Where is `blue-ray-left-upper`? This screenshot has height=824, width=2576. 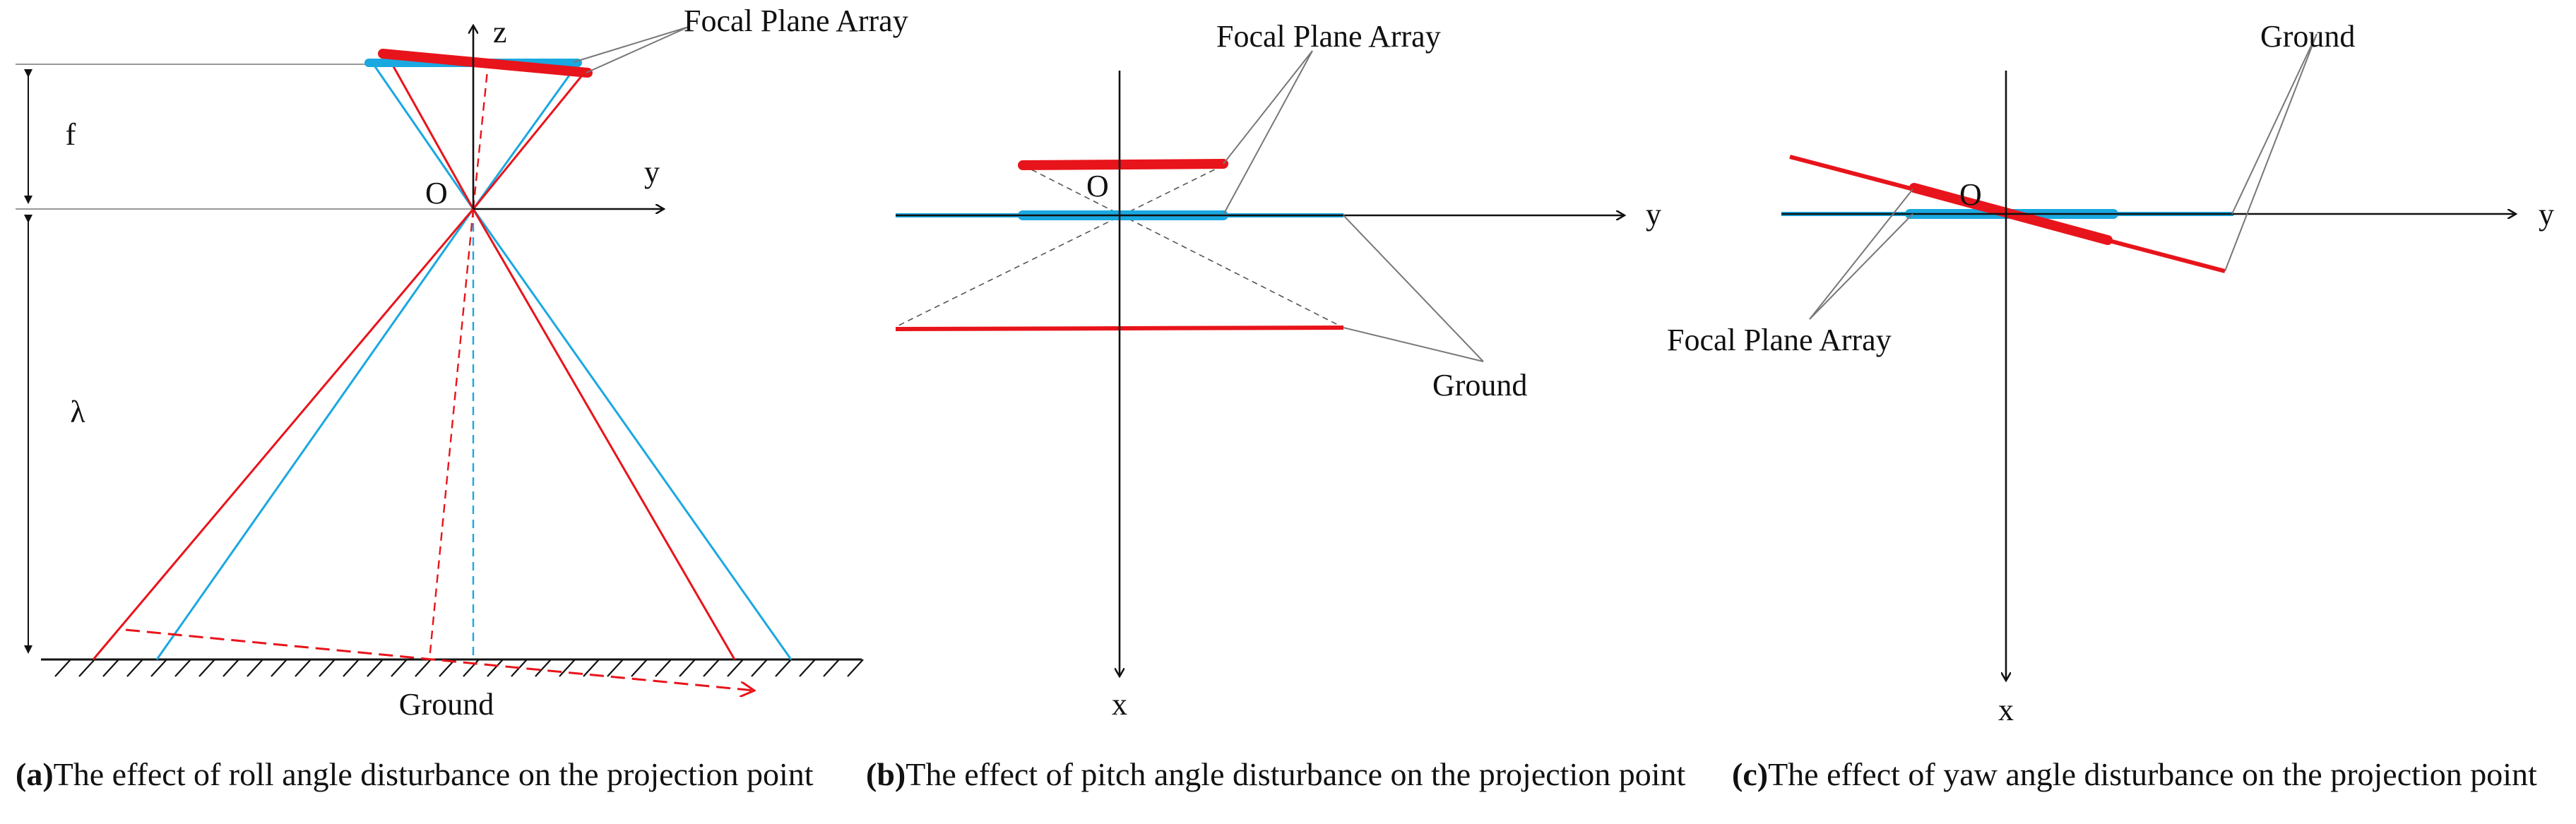 blue-ray-left-upper is located at coordinates (423, 136).